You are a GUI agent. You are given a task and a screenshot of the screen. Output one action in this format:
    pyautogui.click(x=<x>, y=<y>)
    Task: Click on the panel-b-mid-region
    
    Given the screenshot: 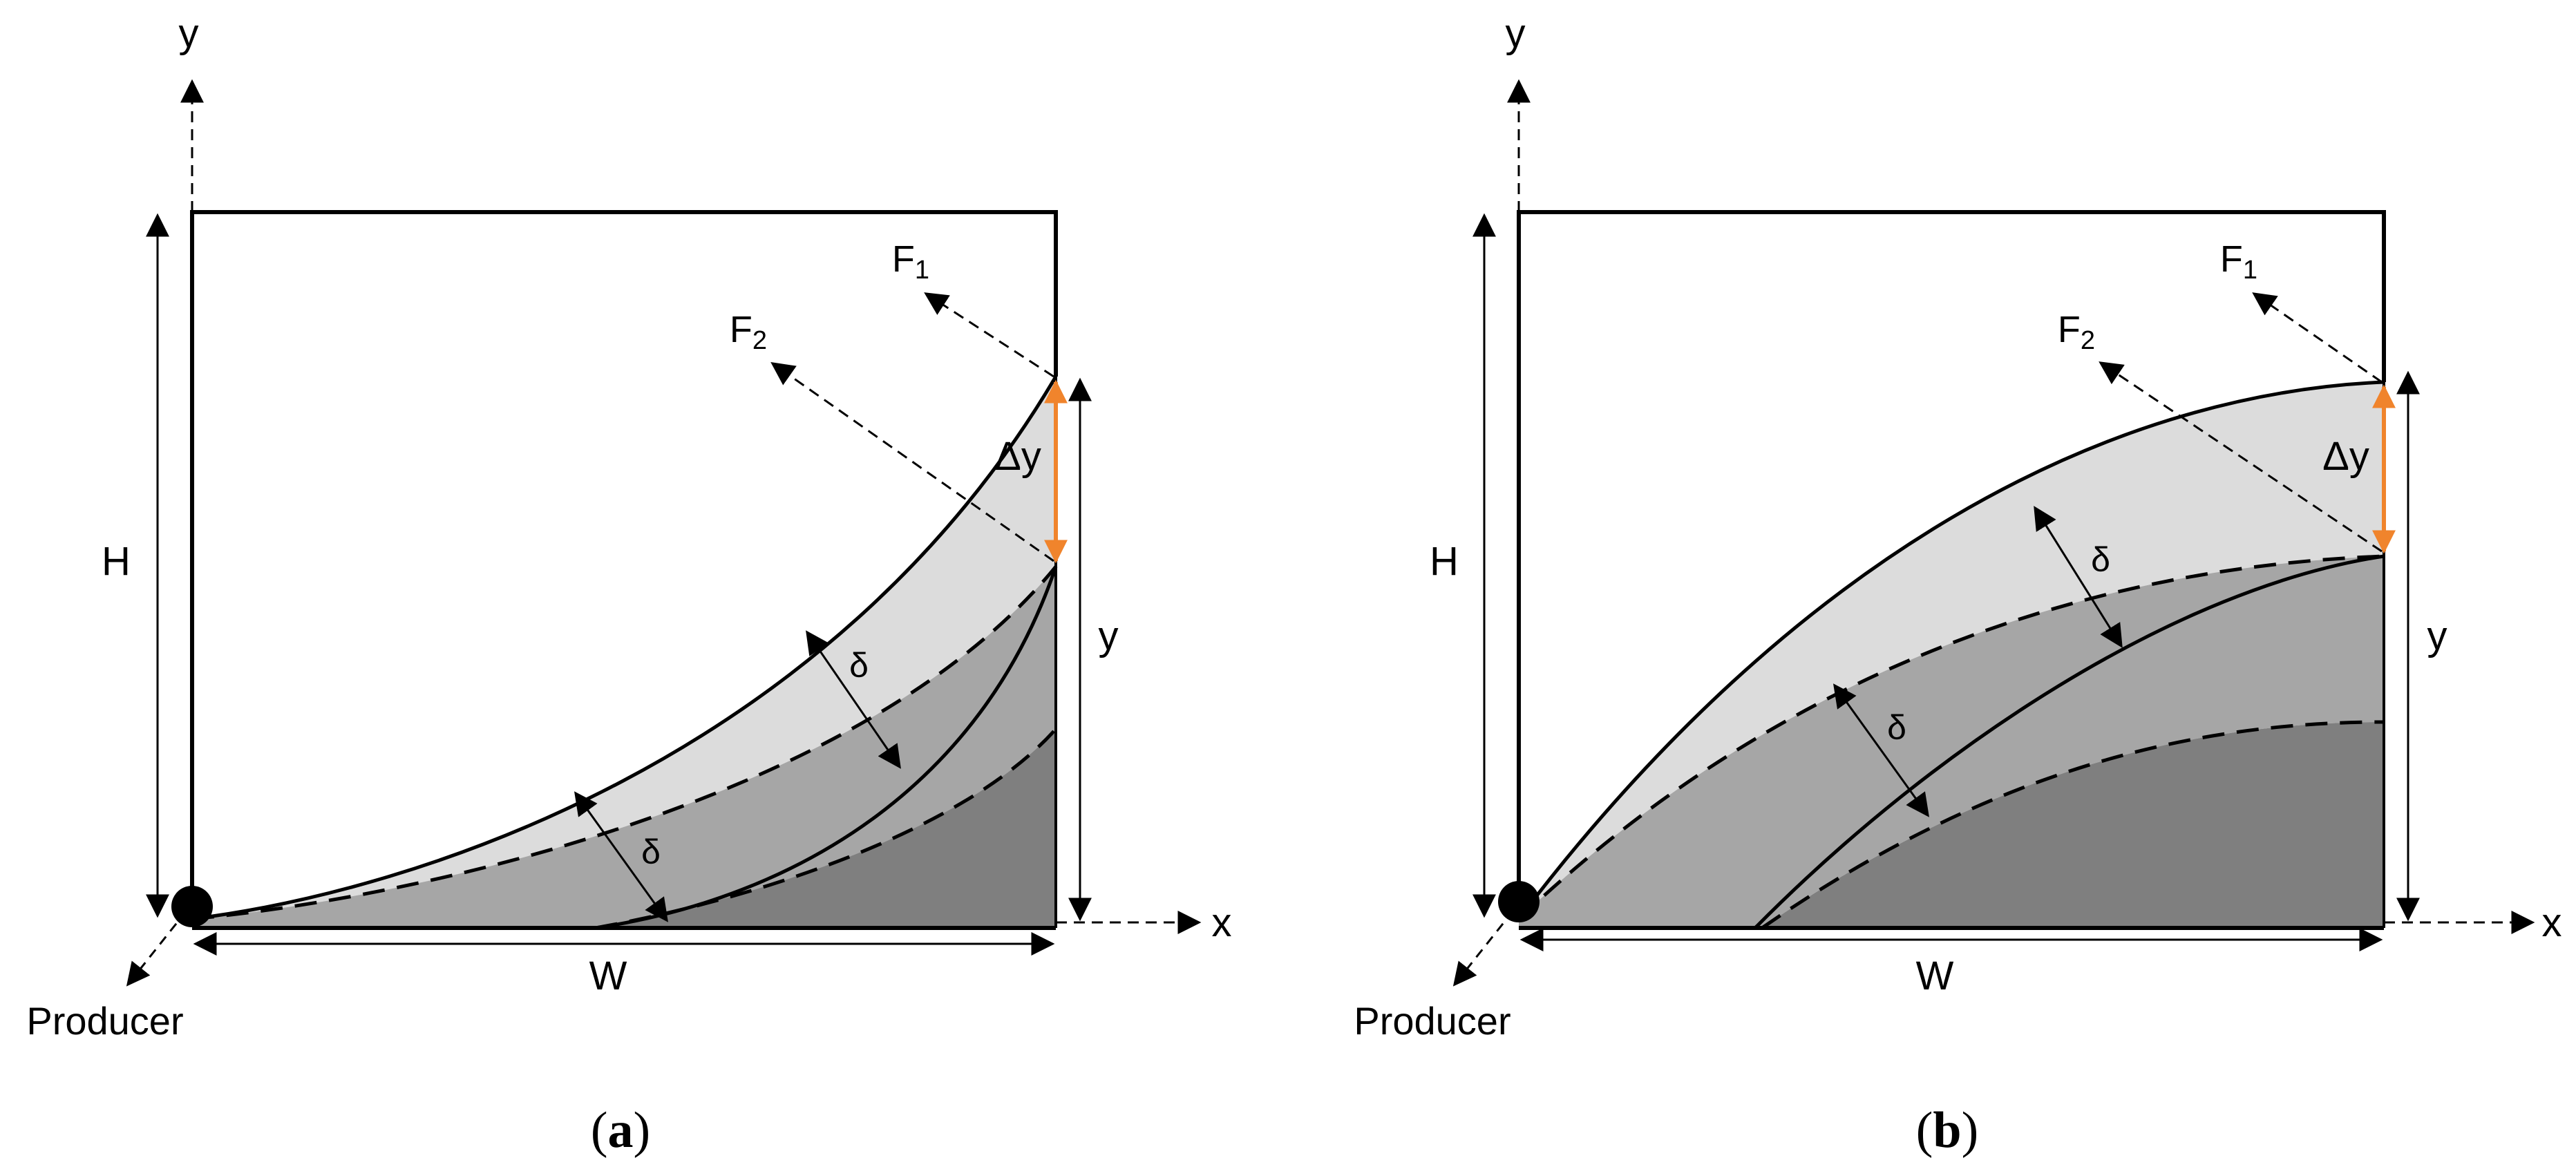 What is the action you would take?
    pyautogui.click(x=1951, y=742)
    